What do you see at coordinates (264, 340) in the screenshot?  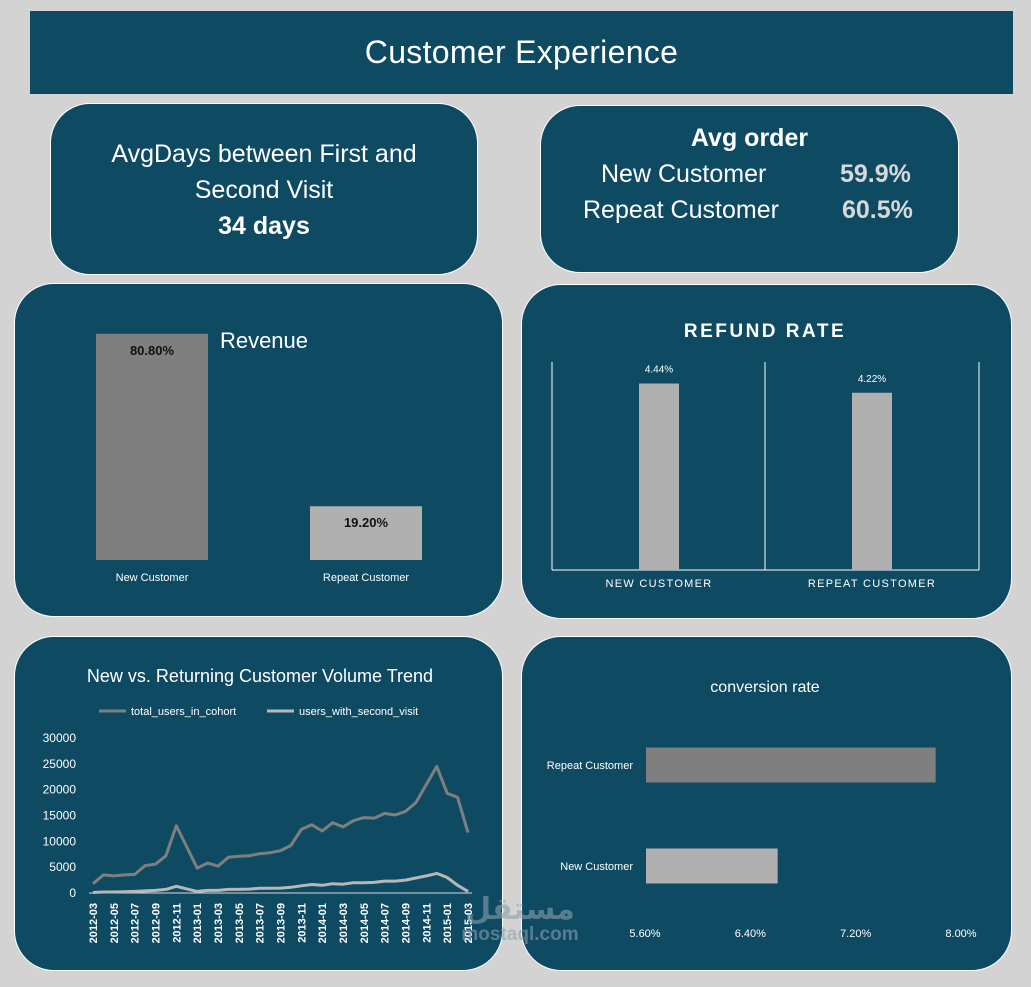 I see `chart-title: Revenue` at bounding box center [264, 340].